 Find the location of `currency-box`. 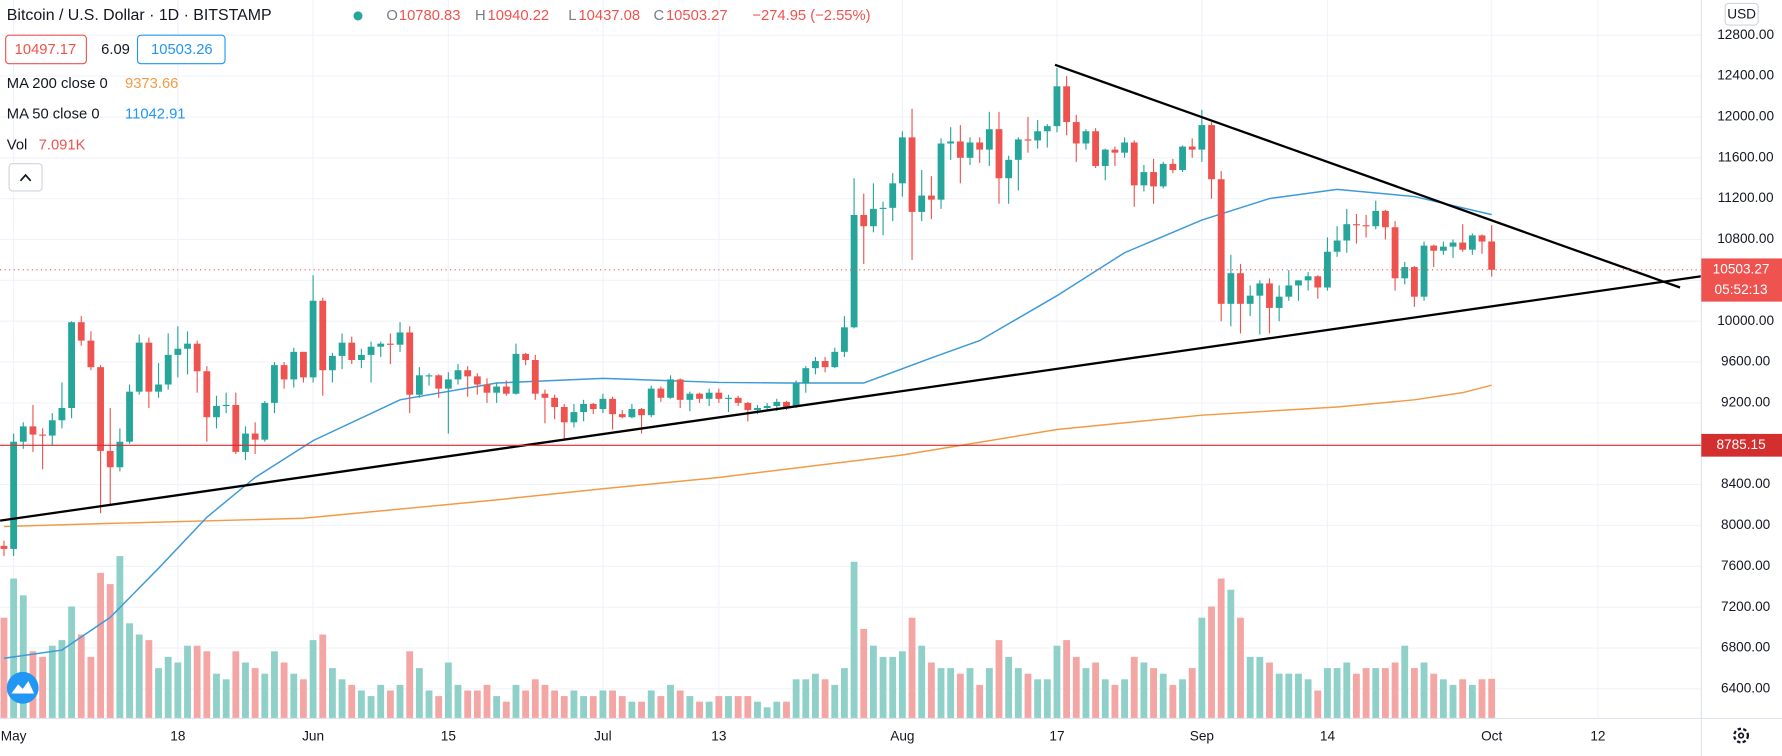

currency-box is located at coordinates (1741, 14).